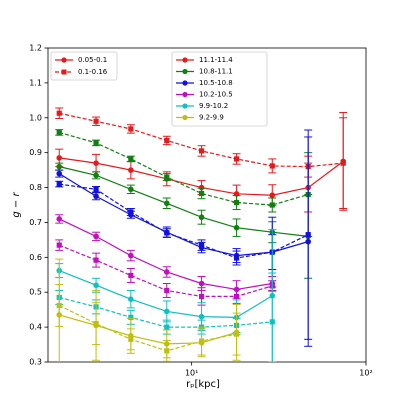 This screenshot has width=407, height=407. I want to click on y-tick-label: 1.0, so click(35, 117).